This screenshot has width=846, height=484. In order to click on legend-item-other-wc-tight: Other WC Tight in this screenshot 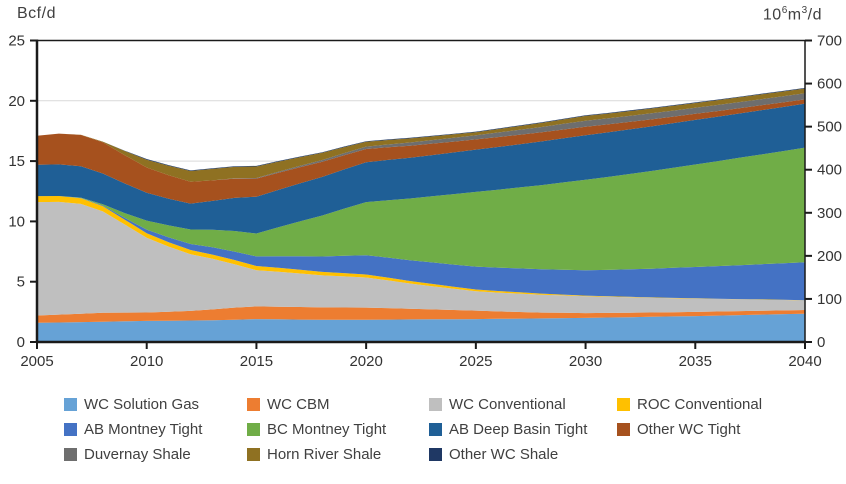, I will do `click(725, 429)`.